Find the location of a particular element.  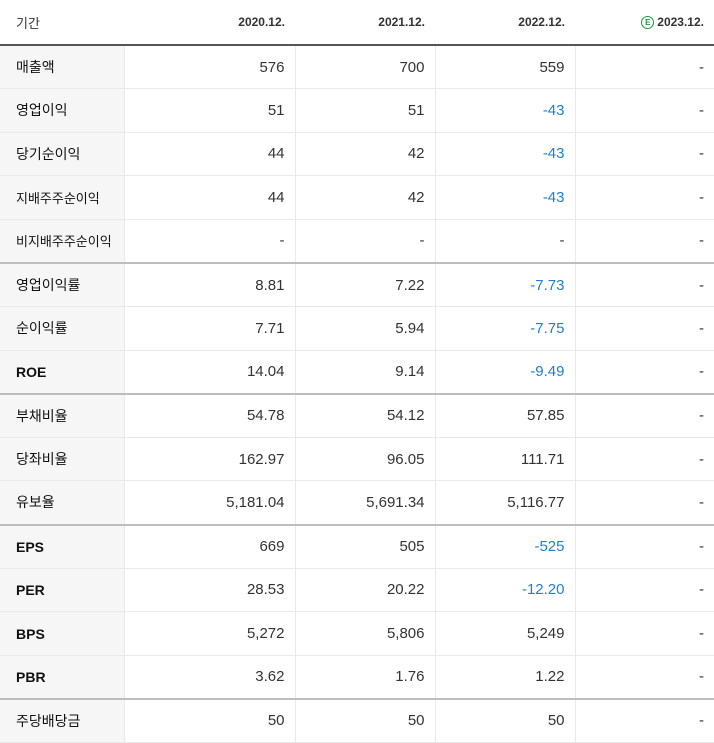

period-header-2022: 2022.12. is located at coordinates (505, 23).